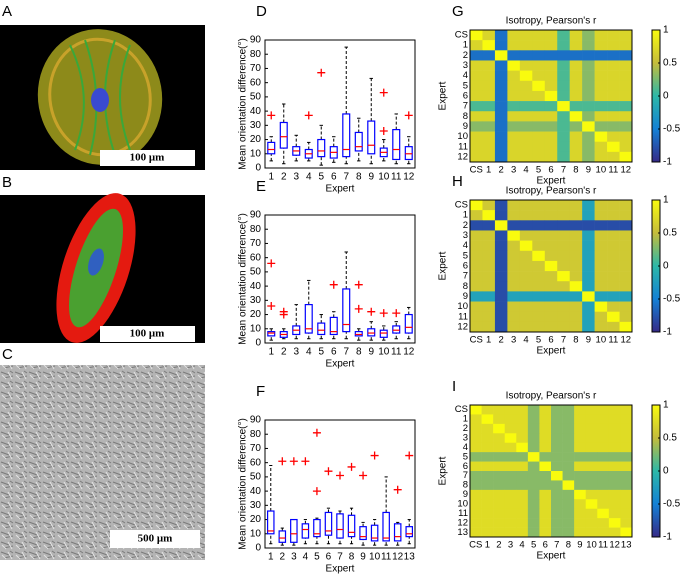 The width and height of the screenshot is (685, 574). Describe the element at coordinates (465, 45) in the screenshot. I see `y-tick-label: 1` at that location.